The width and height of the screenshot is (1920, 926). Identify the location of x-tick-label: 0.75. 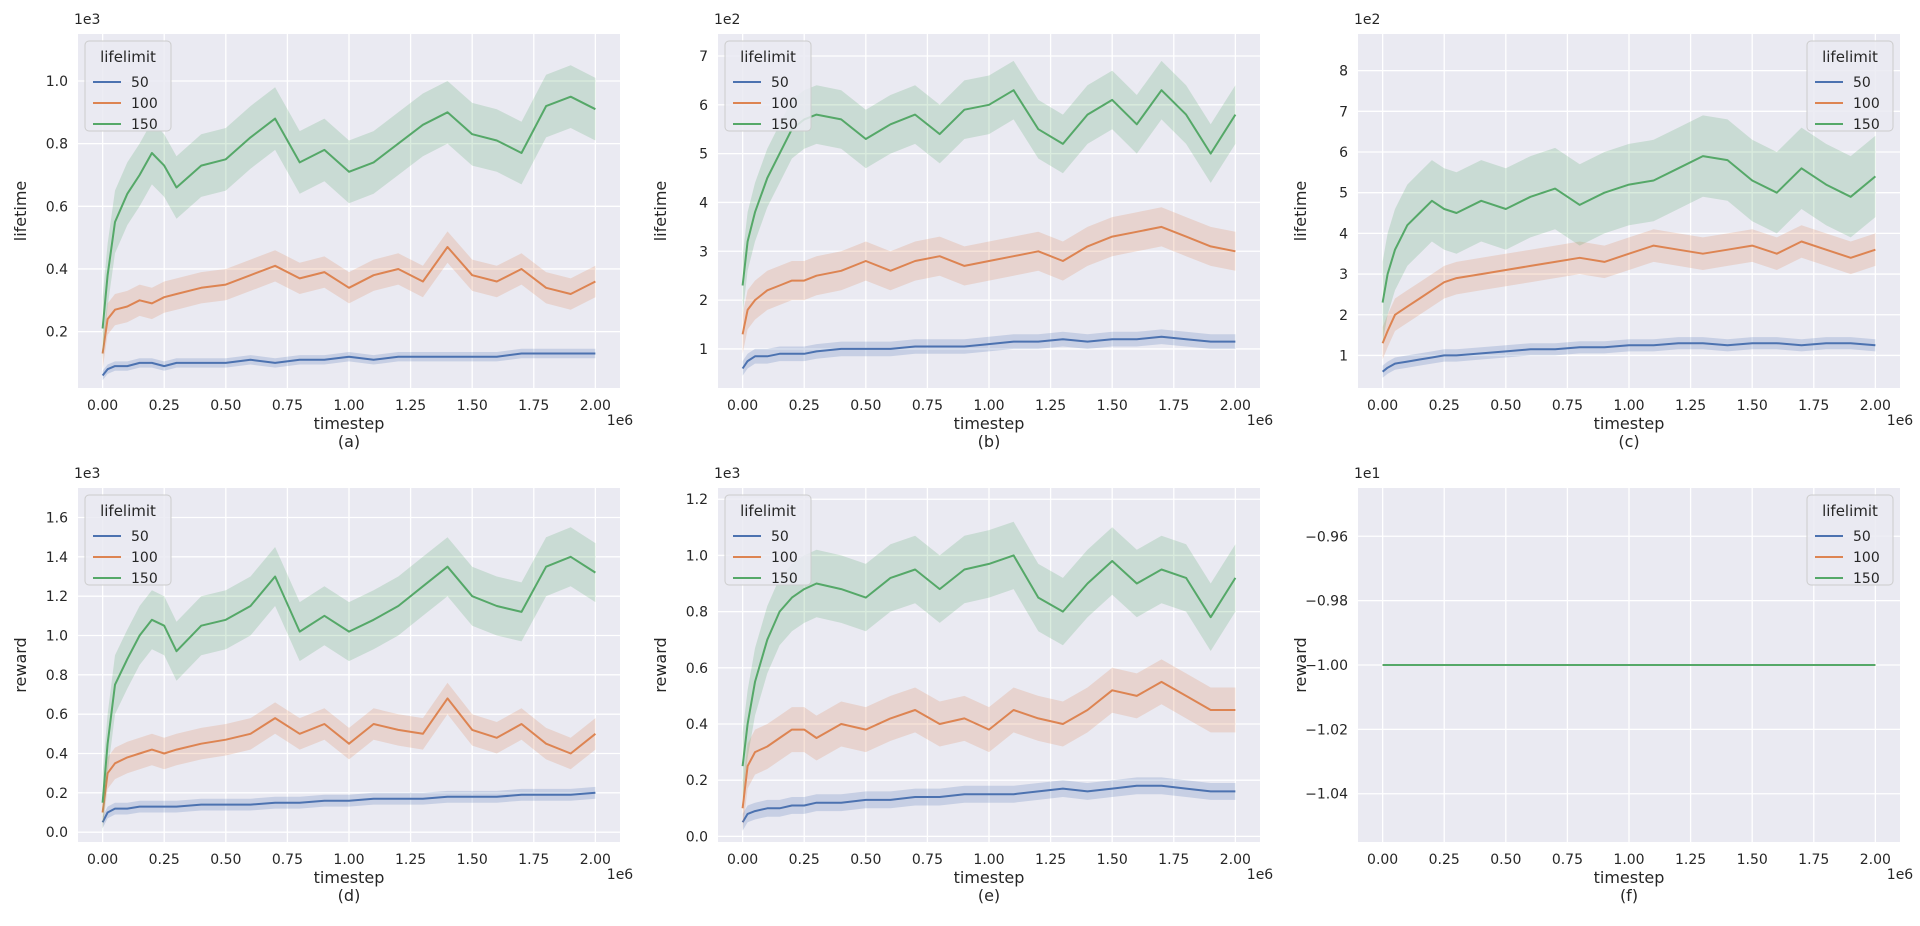
(1567, 406).